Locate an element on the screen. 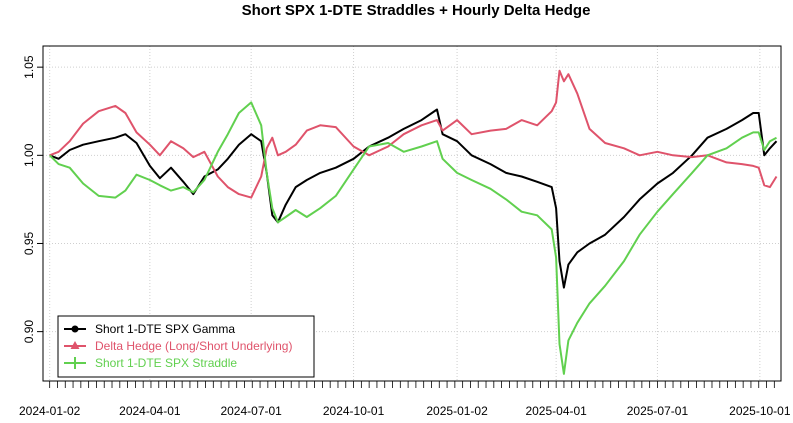  legend-box is located at coordinates (186, 346).